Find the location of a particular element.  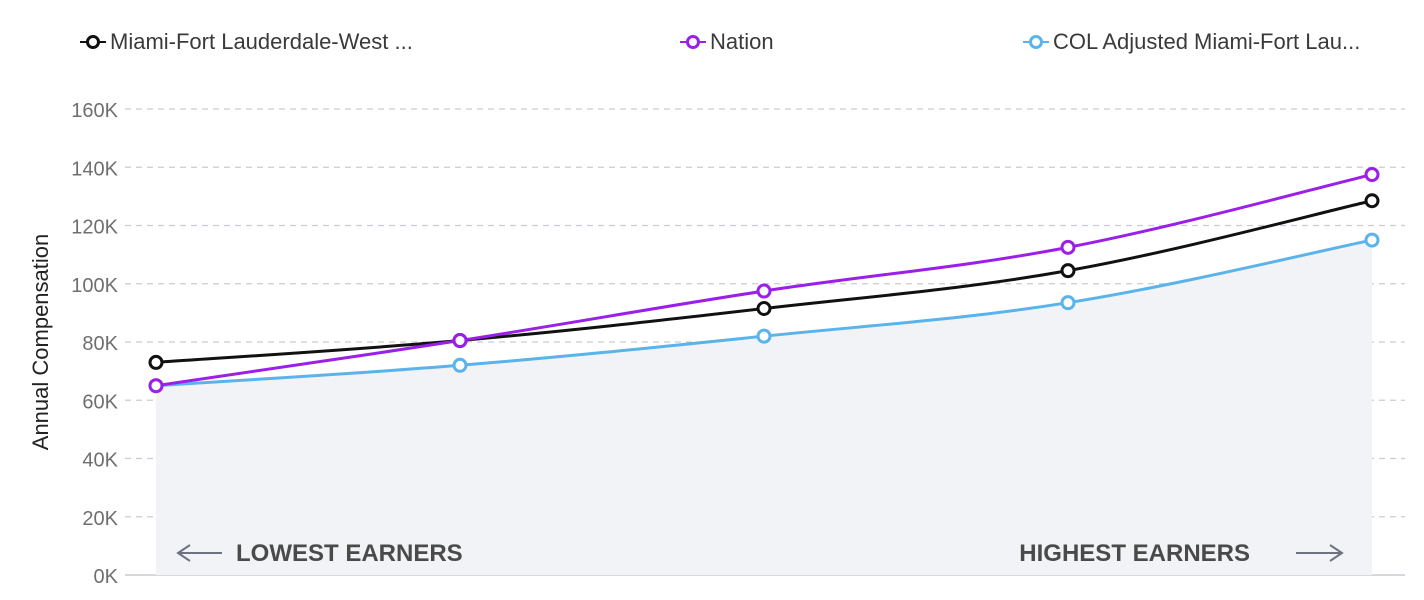

highest-earners-label: HIGHEST EARNERS is located at coordinates (1134, 553).